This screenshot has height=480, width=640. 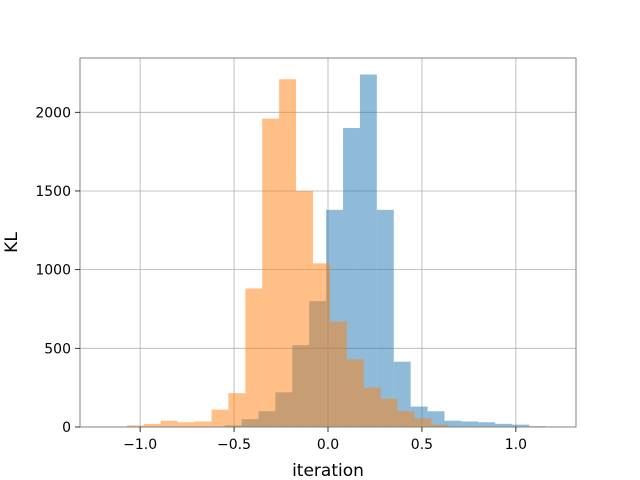 I want to click on y-axis-label: KL, so click(x=12, y=242).